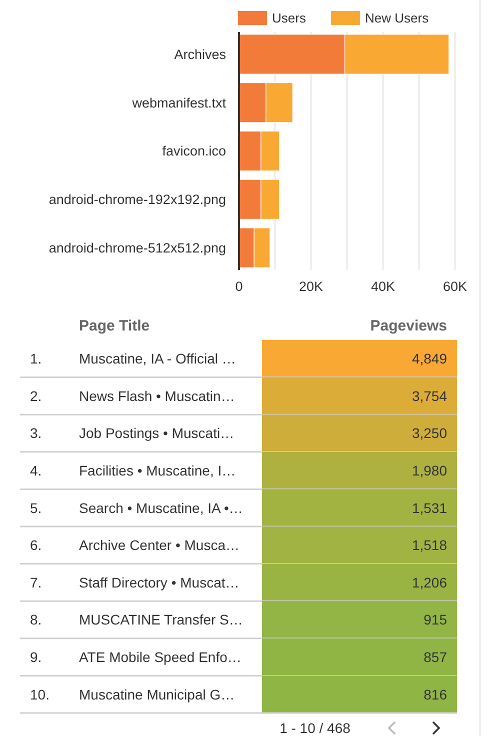  I want to click on y-tick-label: 3., so click(36, 433).